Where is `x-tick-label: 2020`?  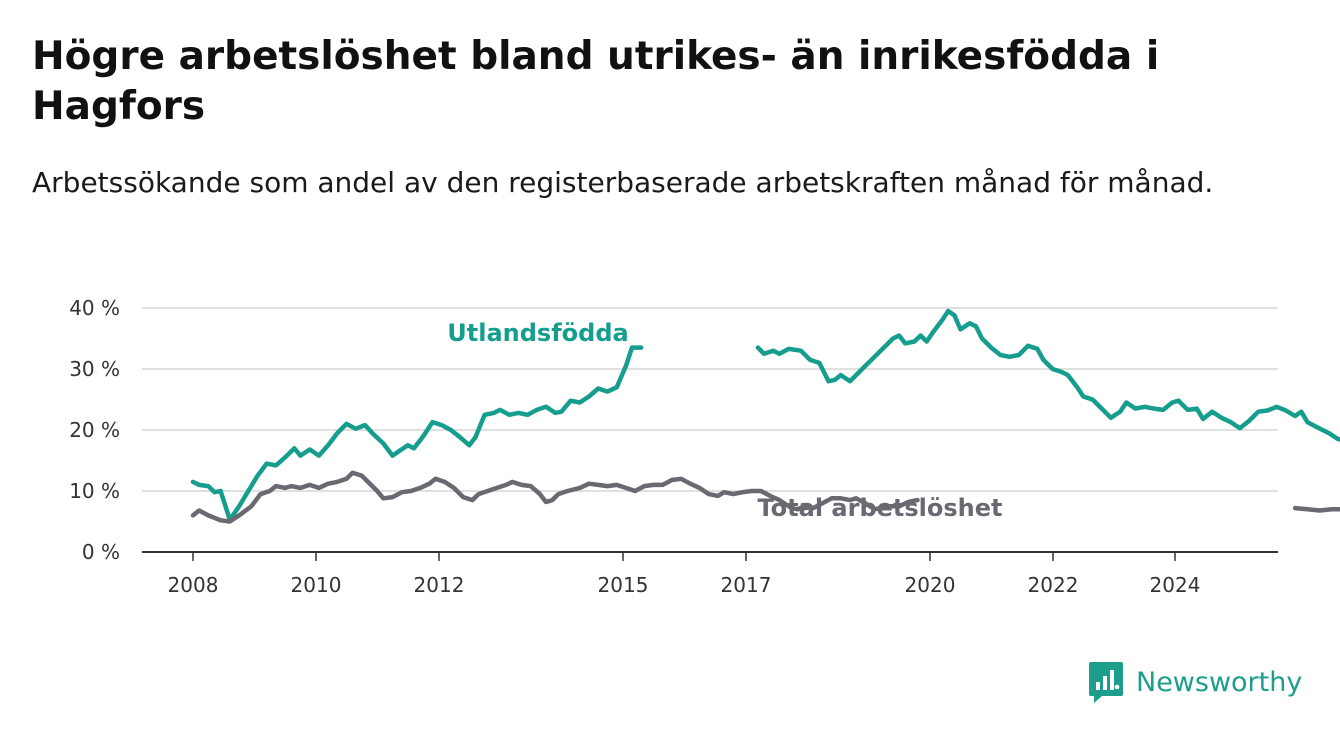
x-tick-label: 2020 is located at coordinates (930, 585).